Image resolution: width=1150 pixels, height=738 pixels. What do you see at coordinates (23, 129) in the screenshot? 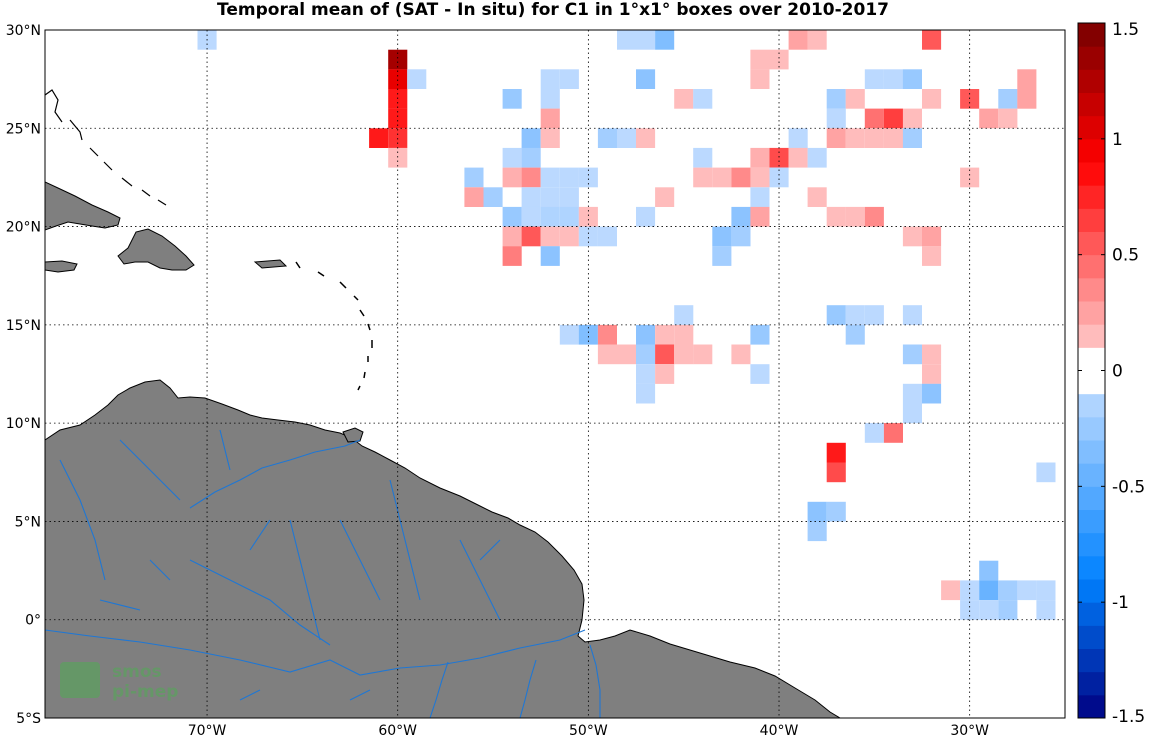
I see `lat-tick-label: 25°N` at bounding box center [23, 129].